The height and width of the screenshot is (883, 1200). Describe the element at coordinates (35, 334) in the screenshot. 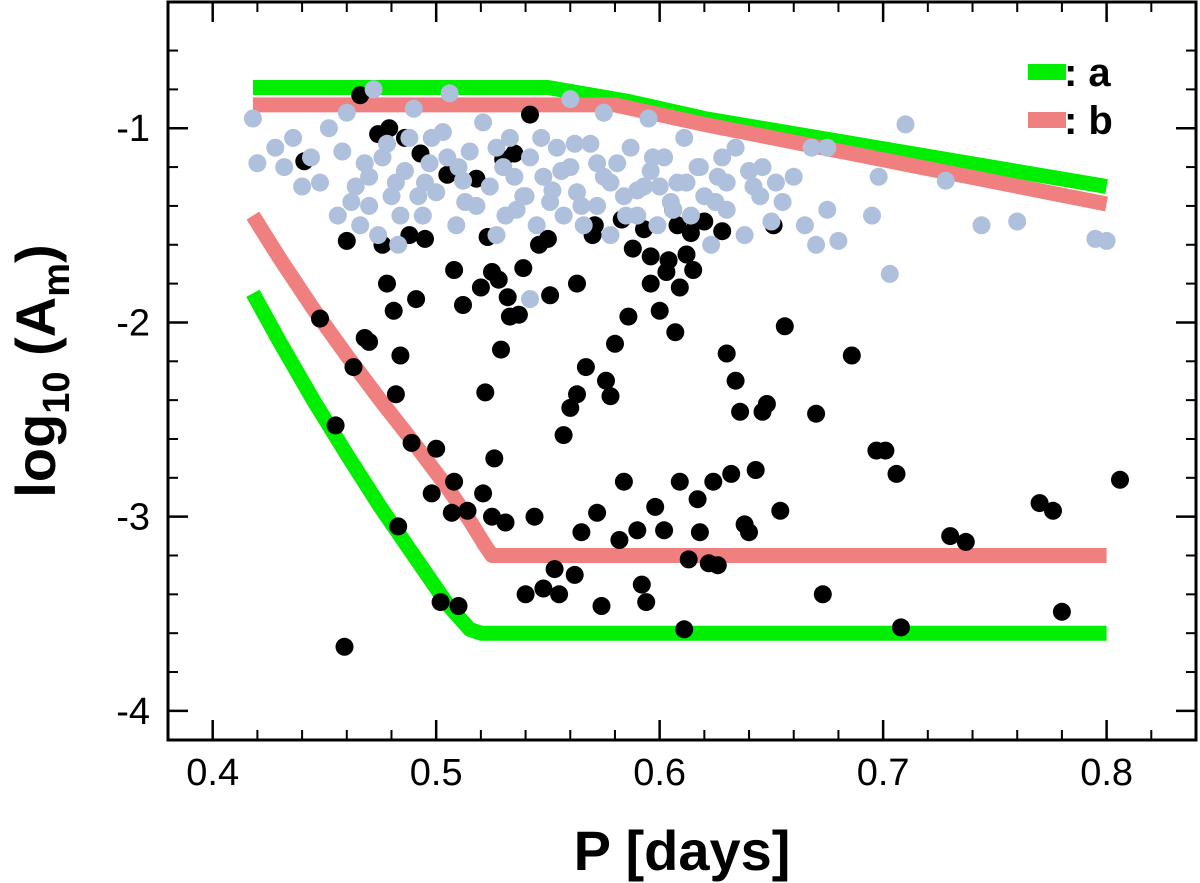

I see `y-axis-title-mid: (A` at that location.